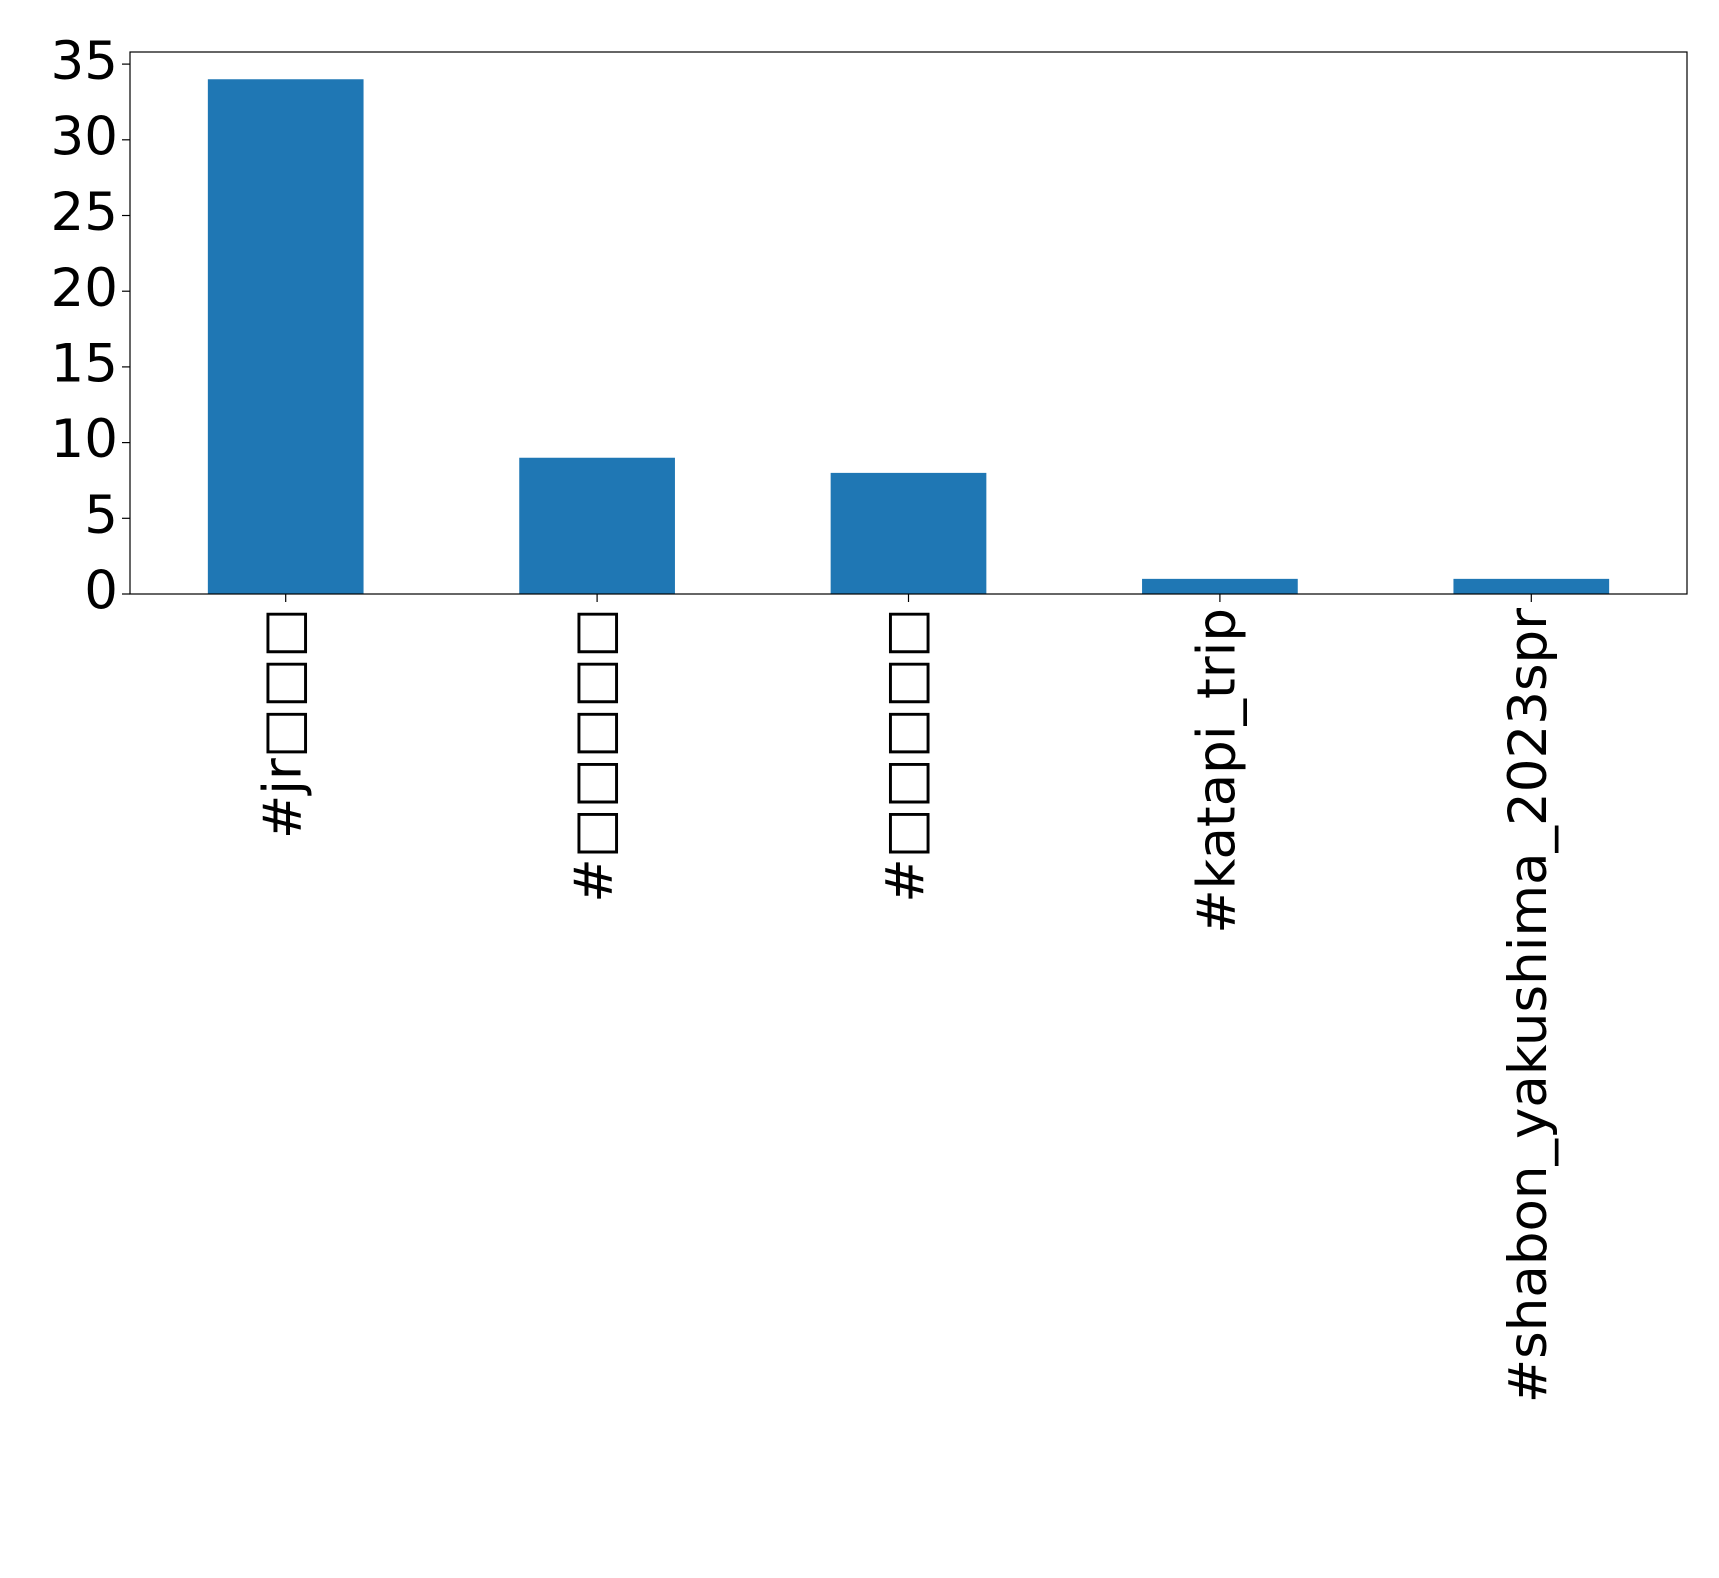 This screenshot has height=1578, width=1719. Describe the element at coordinates (1217, 771) in the screenshot. I see `x-tick-label: #katapi_trip` at that location.